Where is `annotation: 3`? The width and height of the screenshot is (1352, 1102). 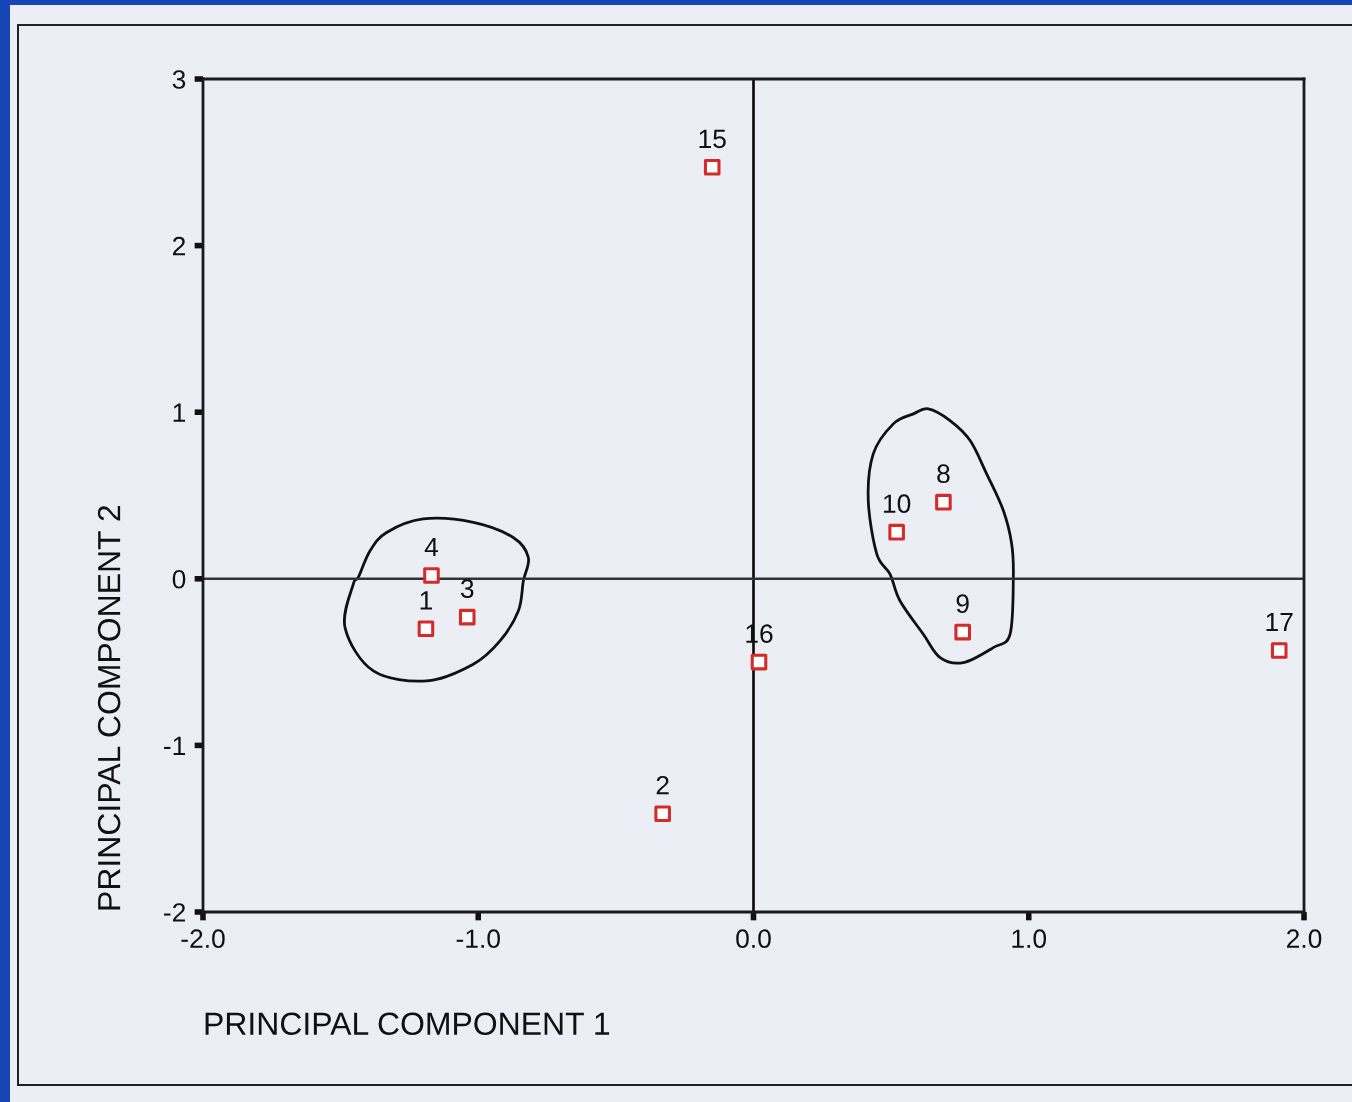 annotation: 3 is located at coordinates (467, 589).